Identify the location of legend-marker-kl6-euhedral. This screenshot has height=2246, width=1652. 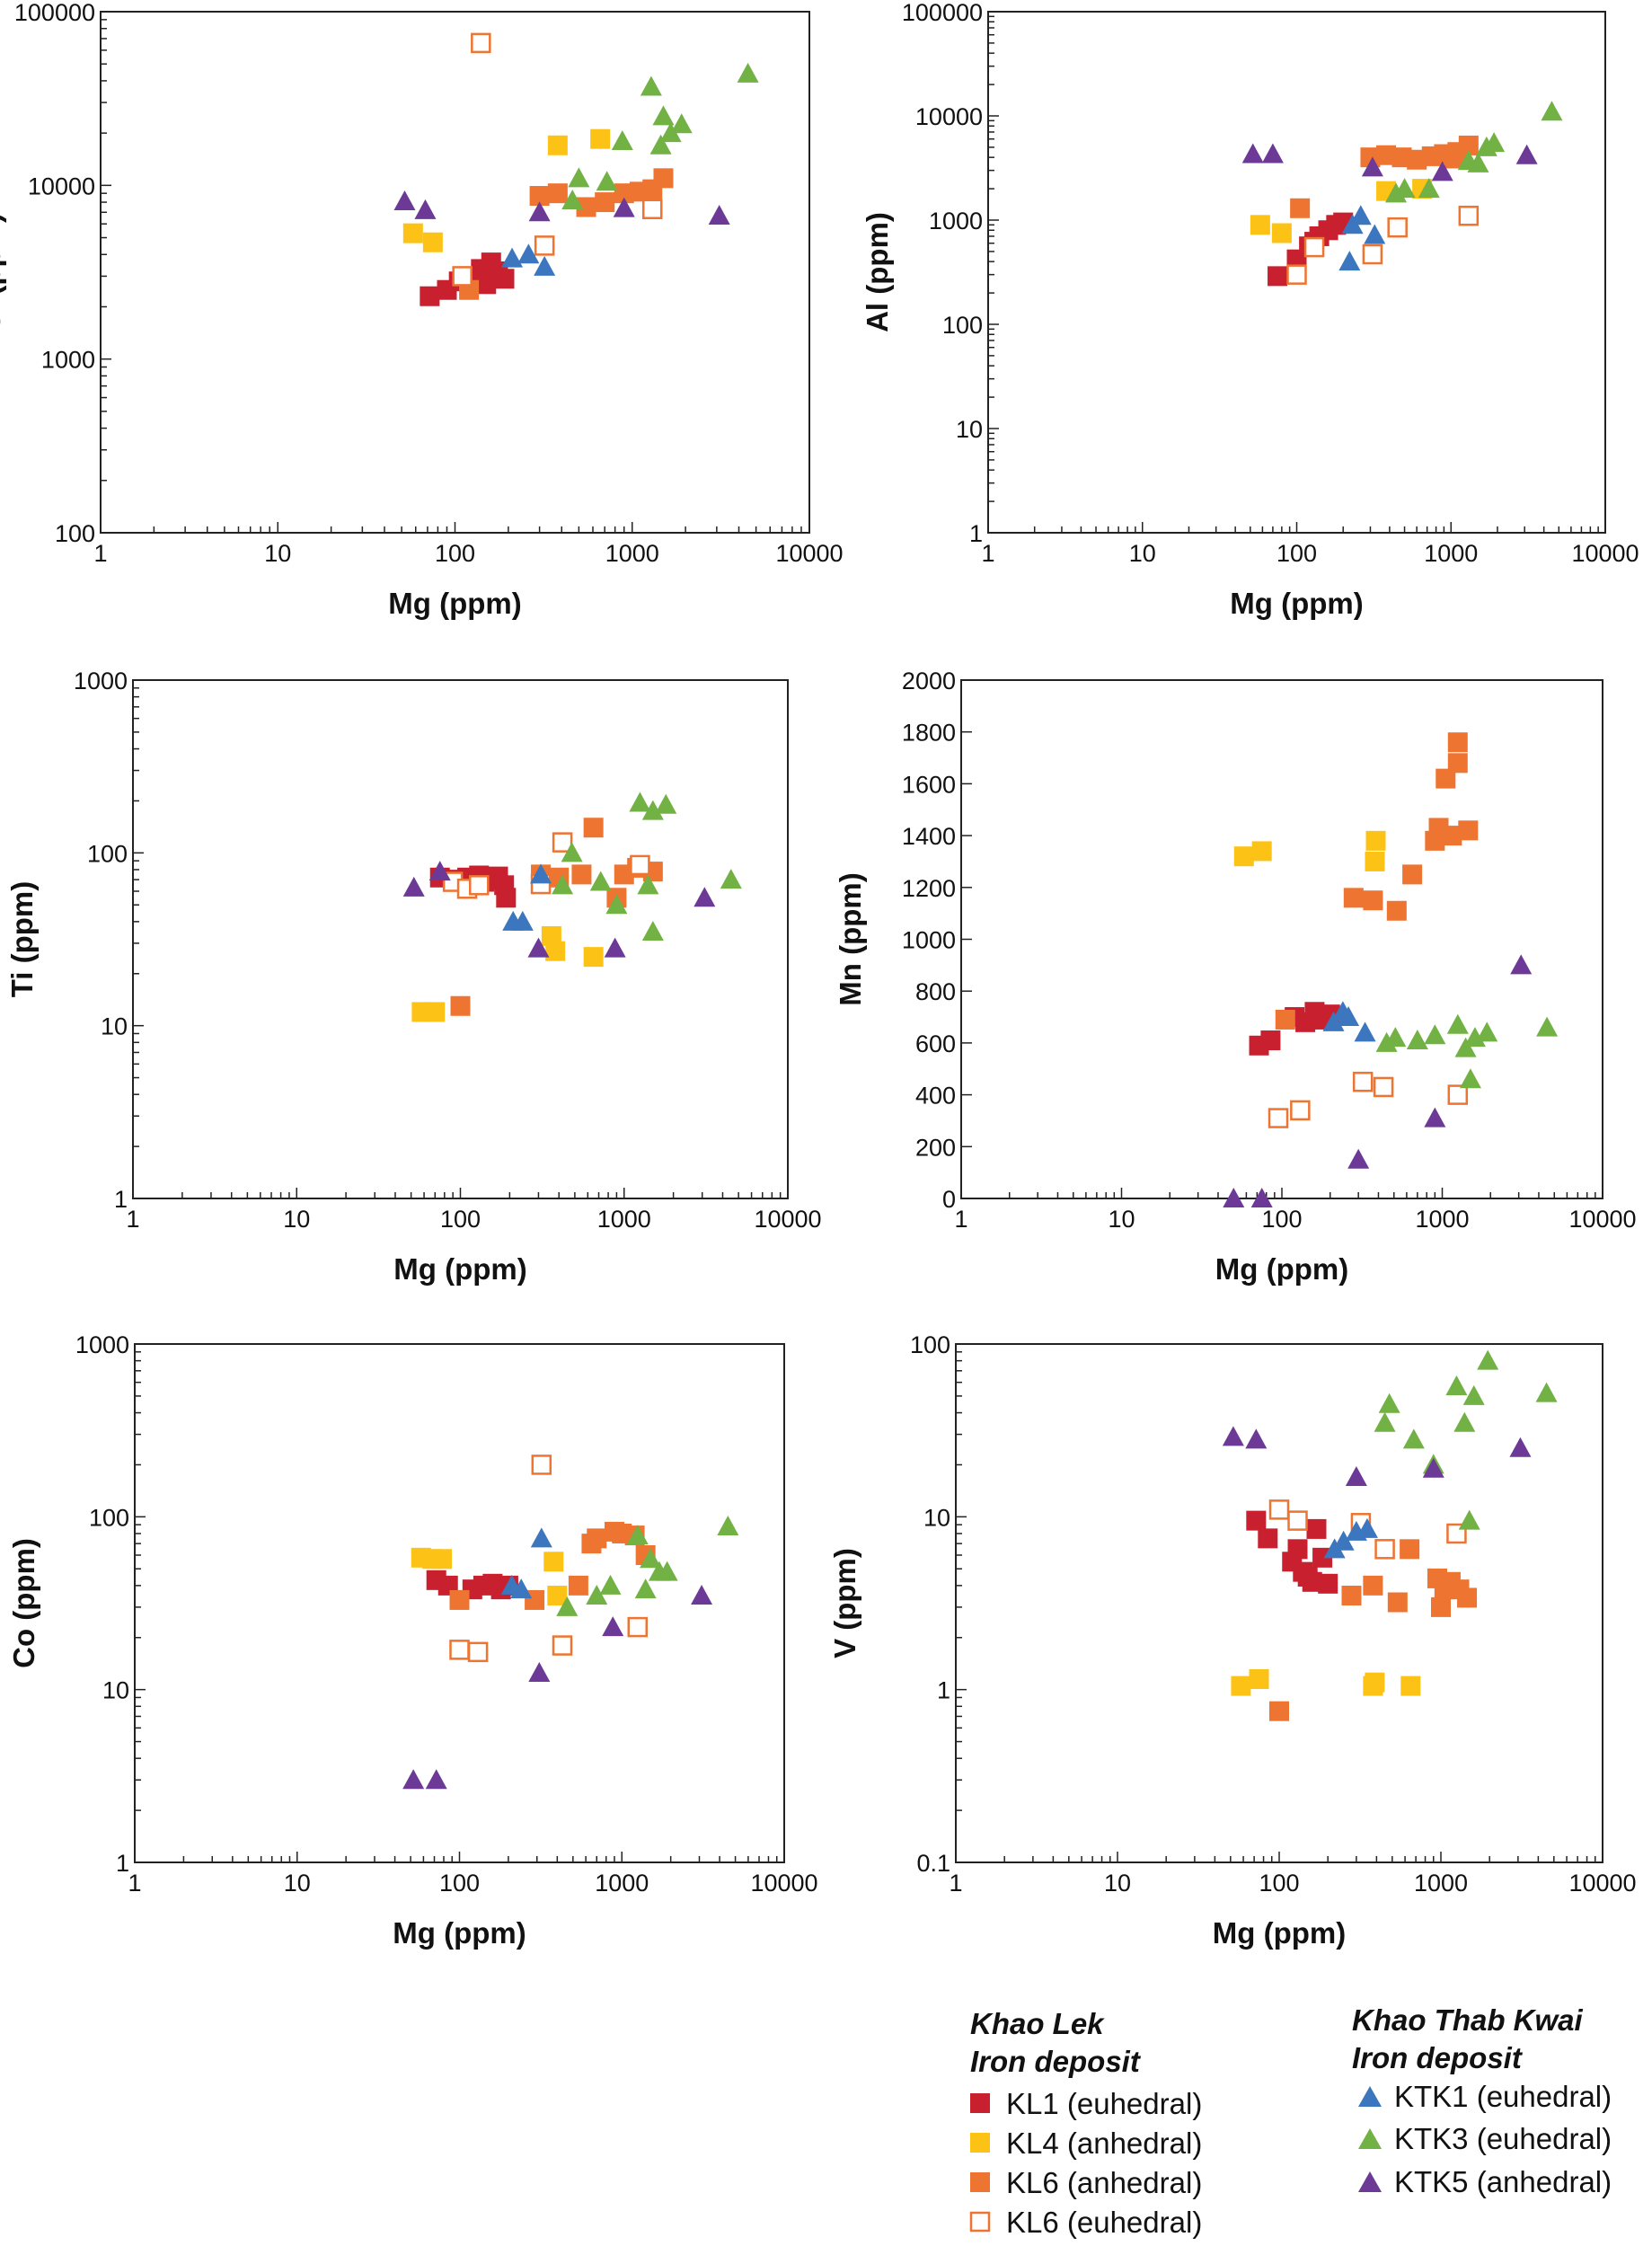
(980, 2222).